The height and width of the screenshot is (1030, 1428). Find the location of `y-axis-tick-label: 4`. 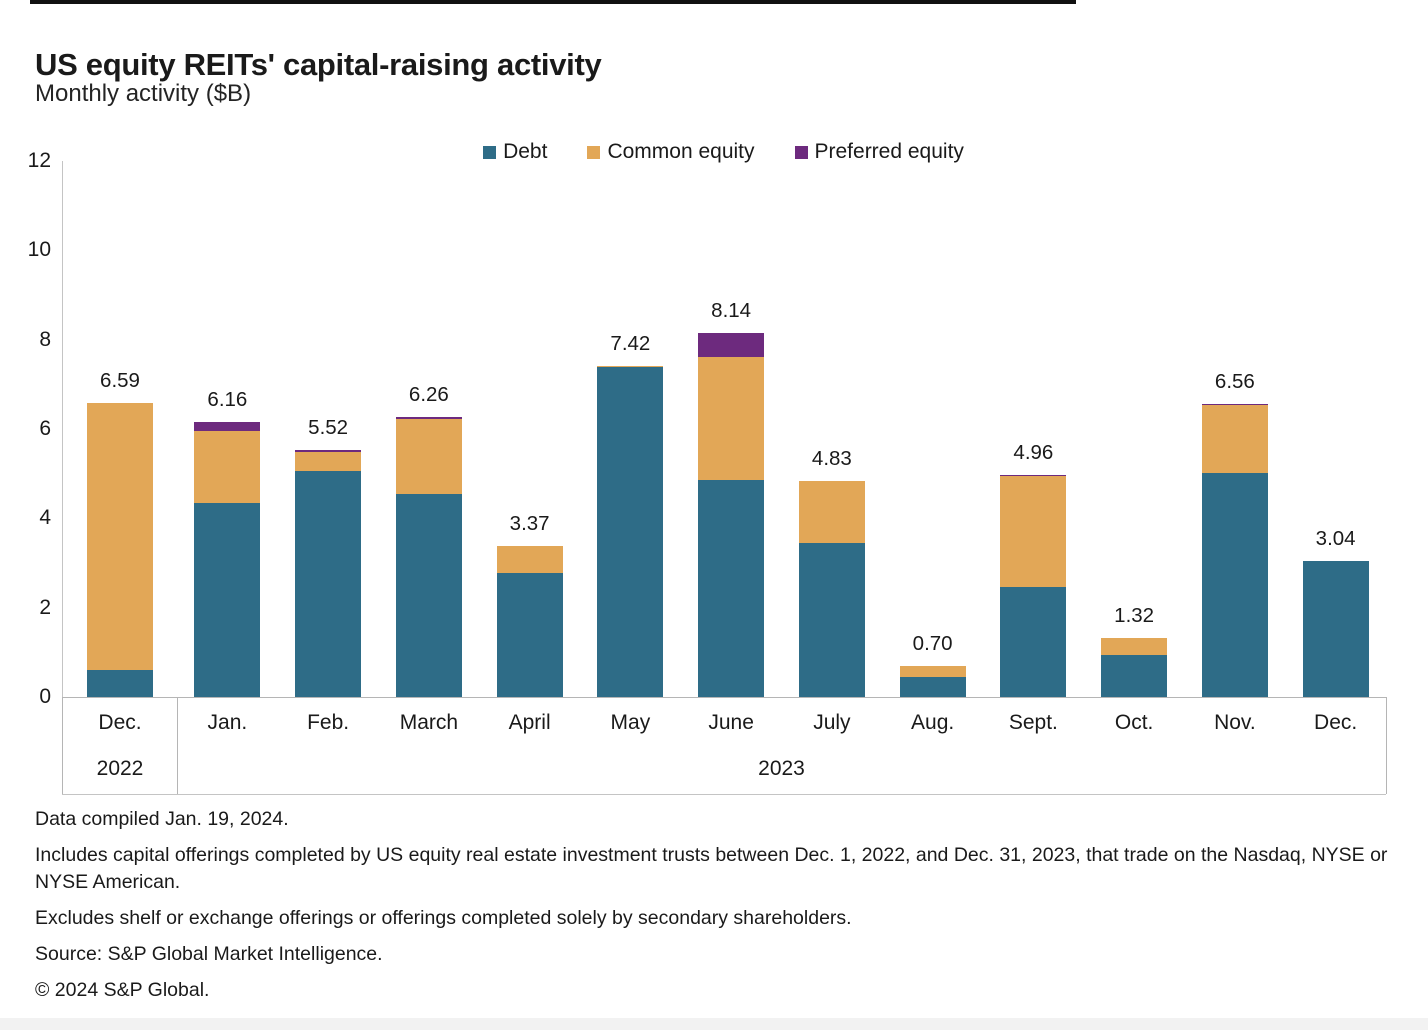

y-axis-tick-label: 4 is located at coordinates (45, 518).